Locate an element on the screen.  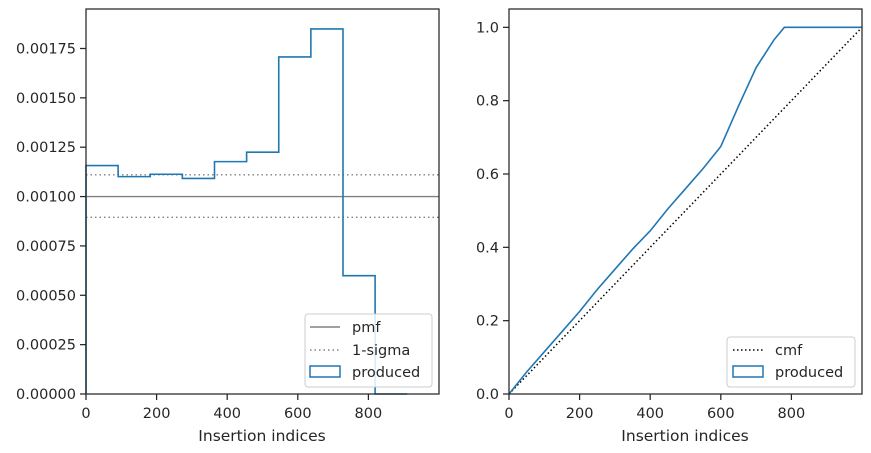
y-tick-label: 0.0 is located at coordinates (487, 395).